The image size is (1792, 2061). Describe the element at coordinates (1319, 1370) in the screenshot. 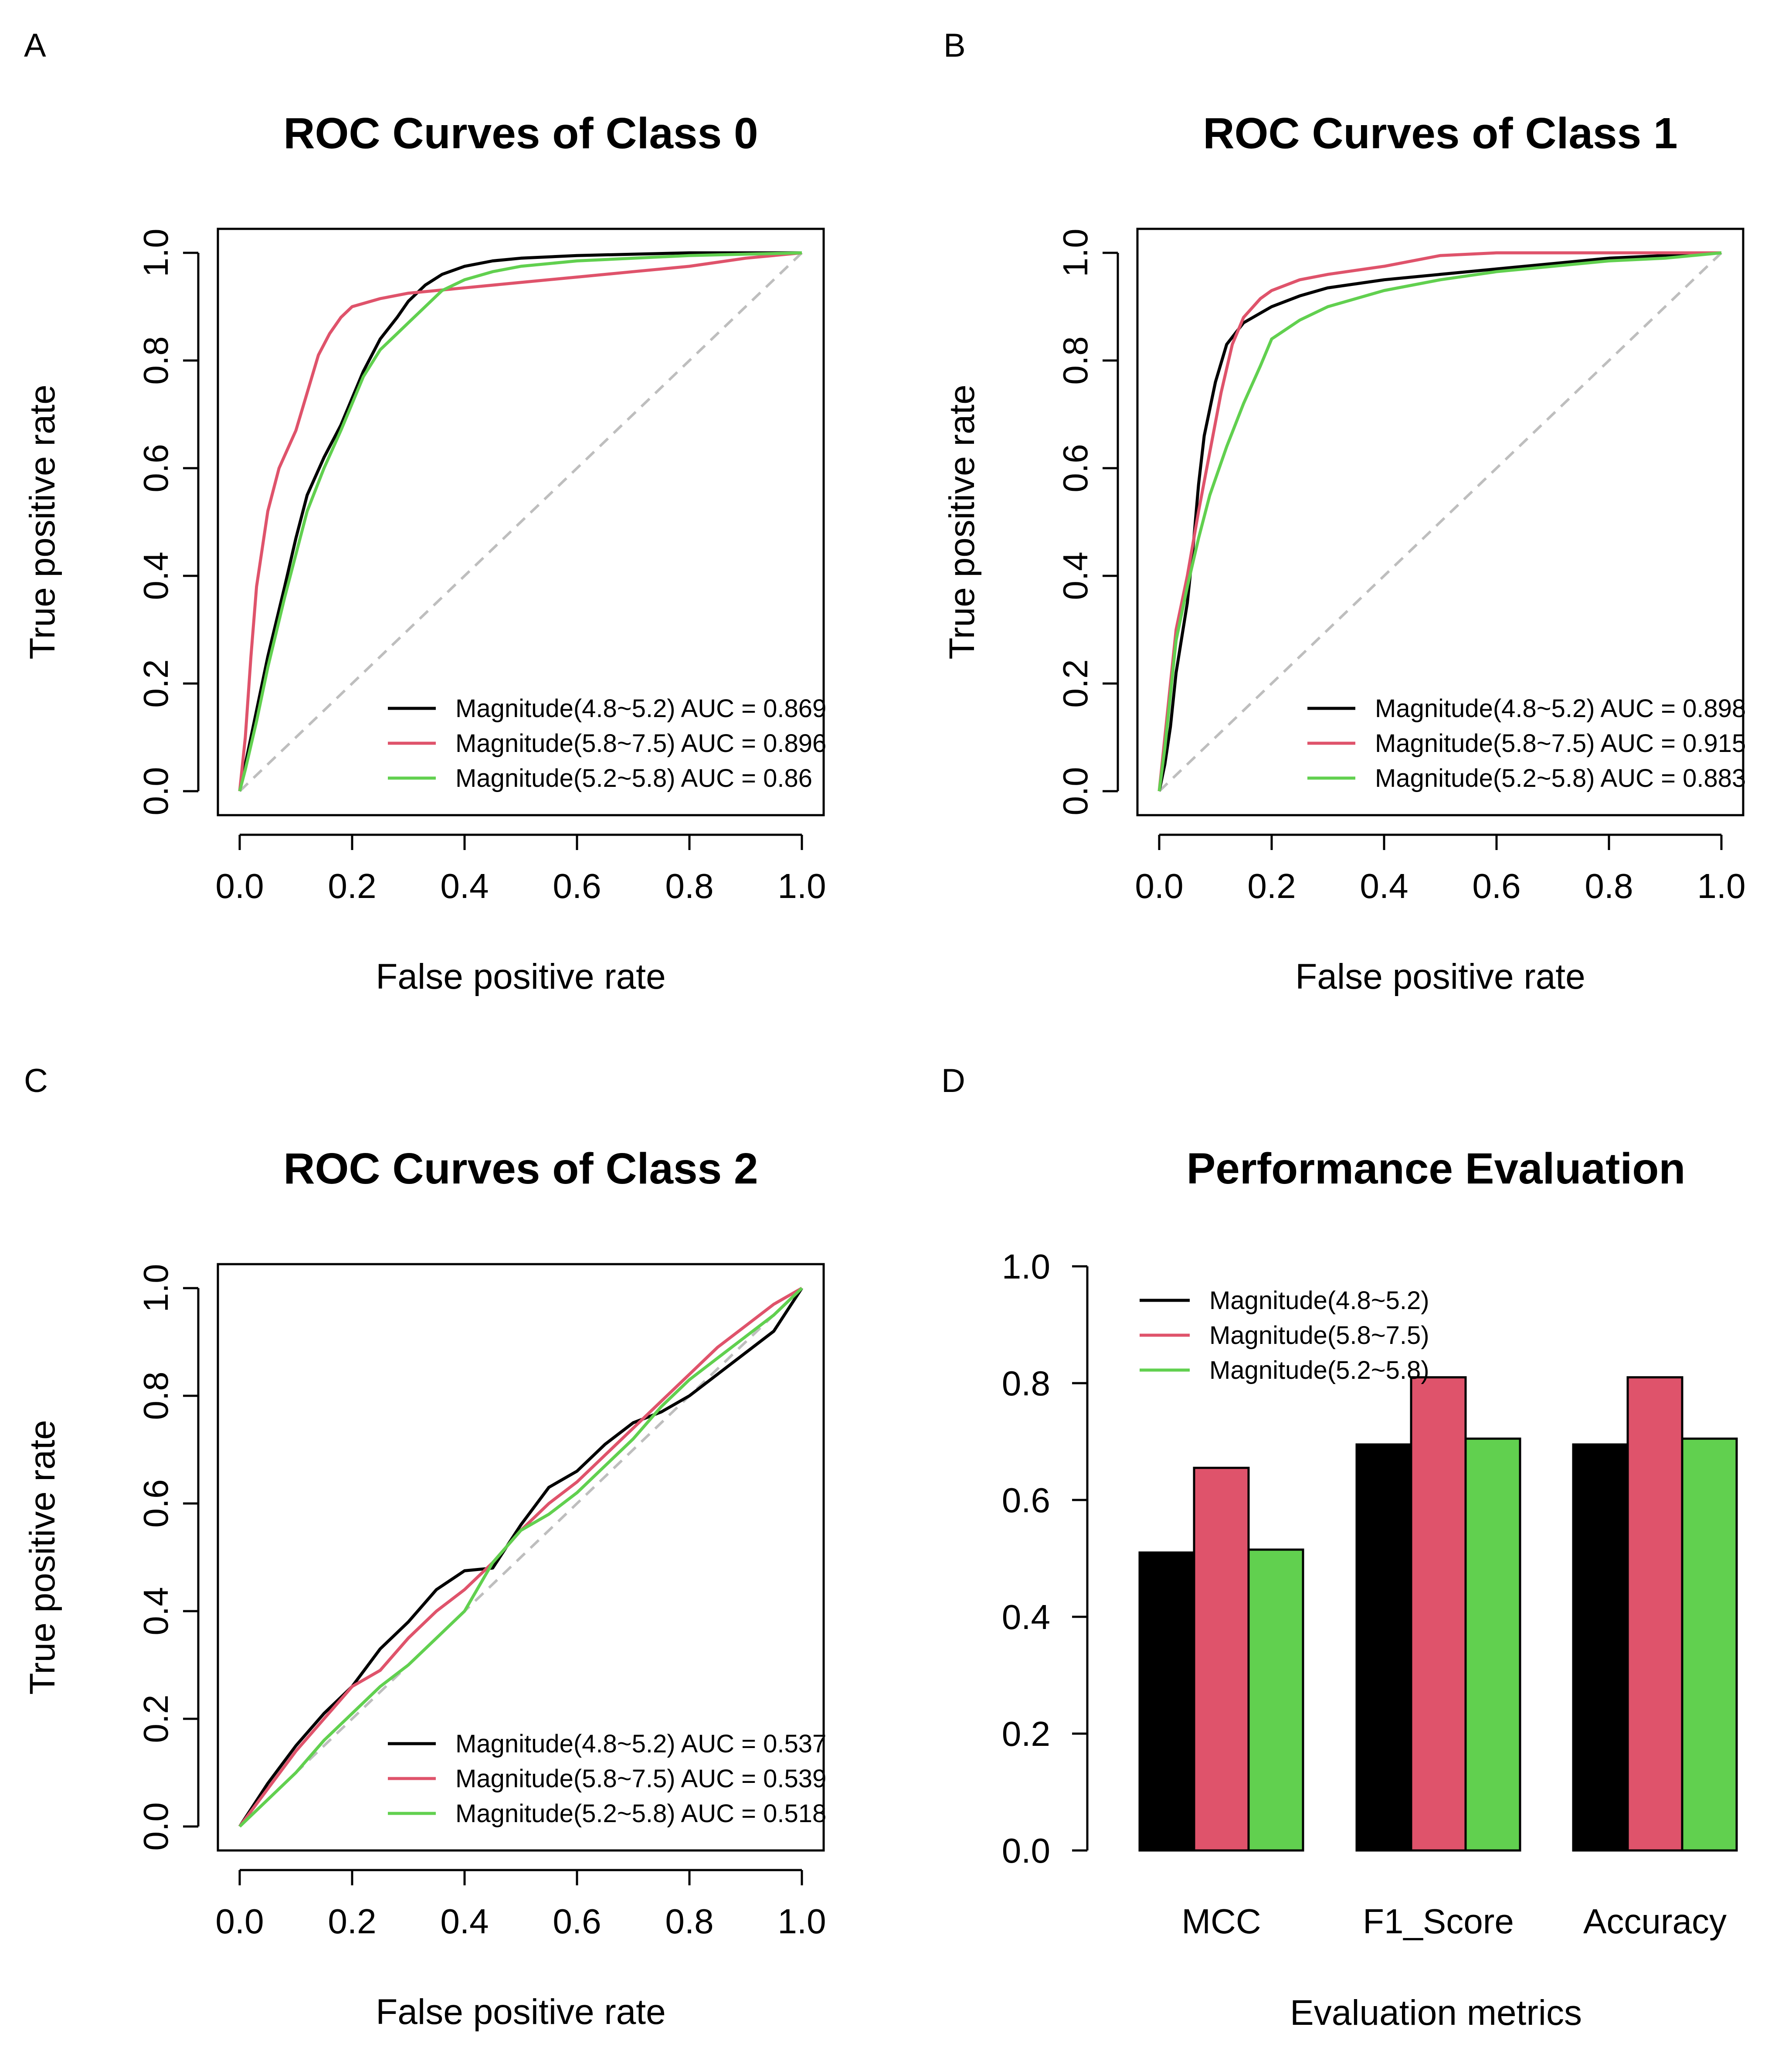

I see `legend-entry-3: Magnitude(5.2~5.8)` at that location.